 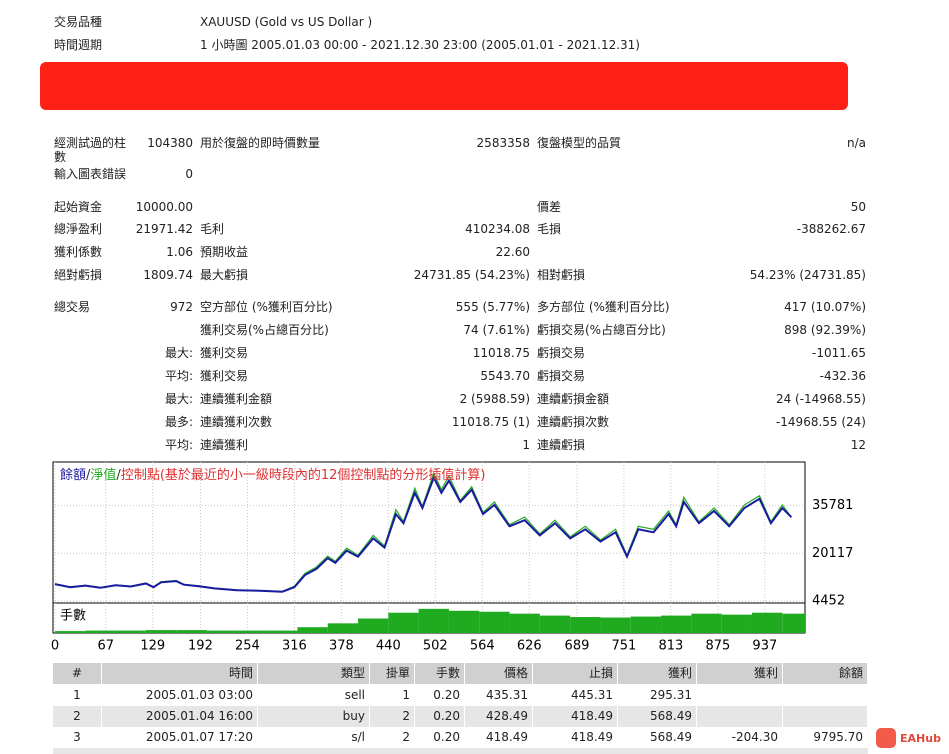 What do you see at coordinates (492, 307) in the screenshot?
I see `stat-value: 555 (5.77%)` at bounding box center [492, 307].